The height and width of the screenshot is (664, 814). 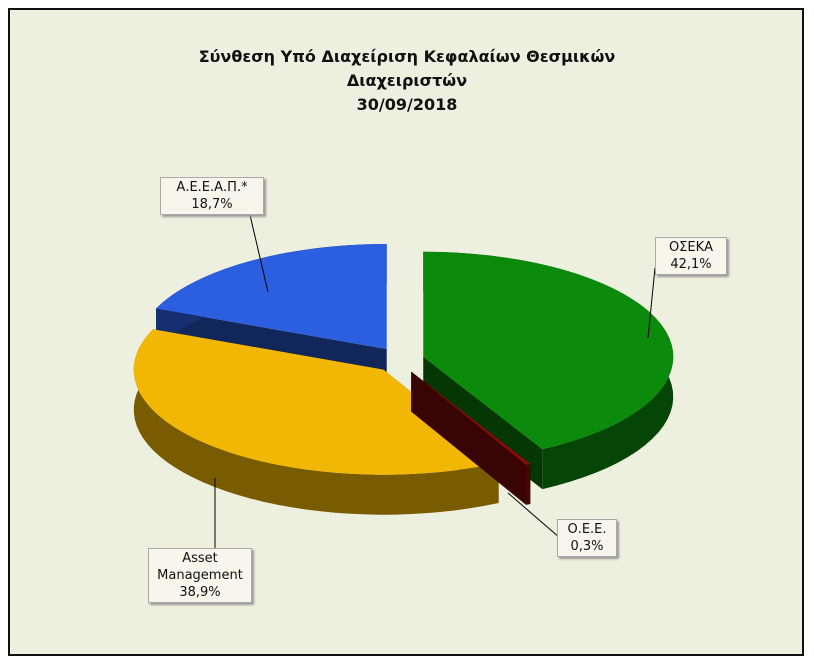 I want to click on data-label: Α.Ε.Ε.Α.Π.* 18,7%, so click(x=212, y=196).